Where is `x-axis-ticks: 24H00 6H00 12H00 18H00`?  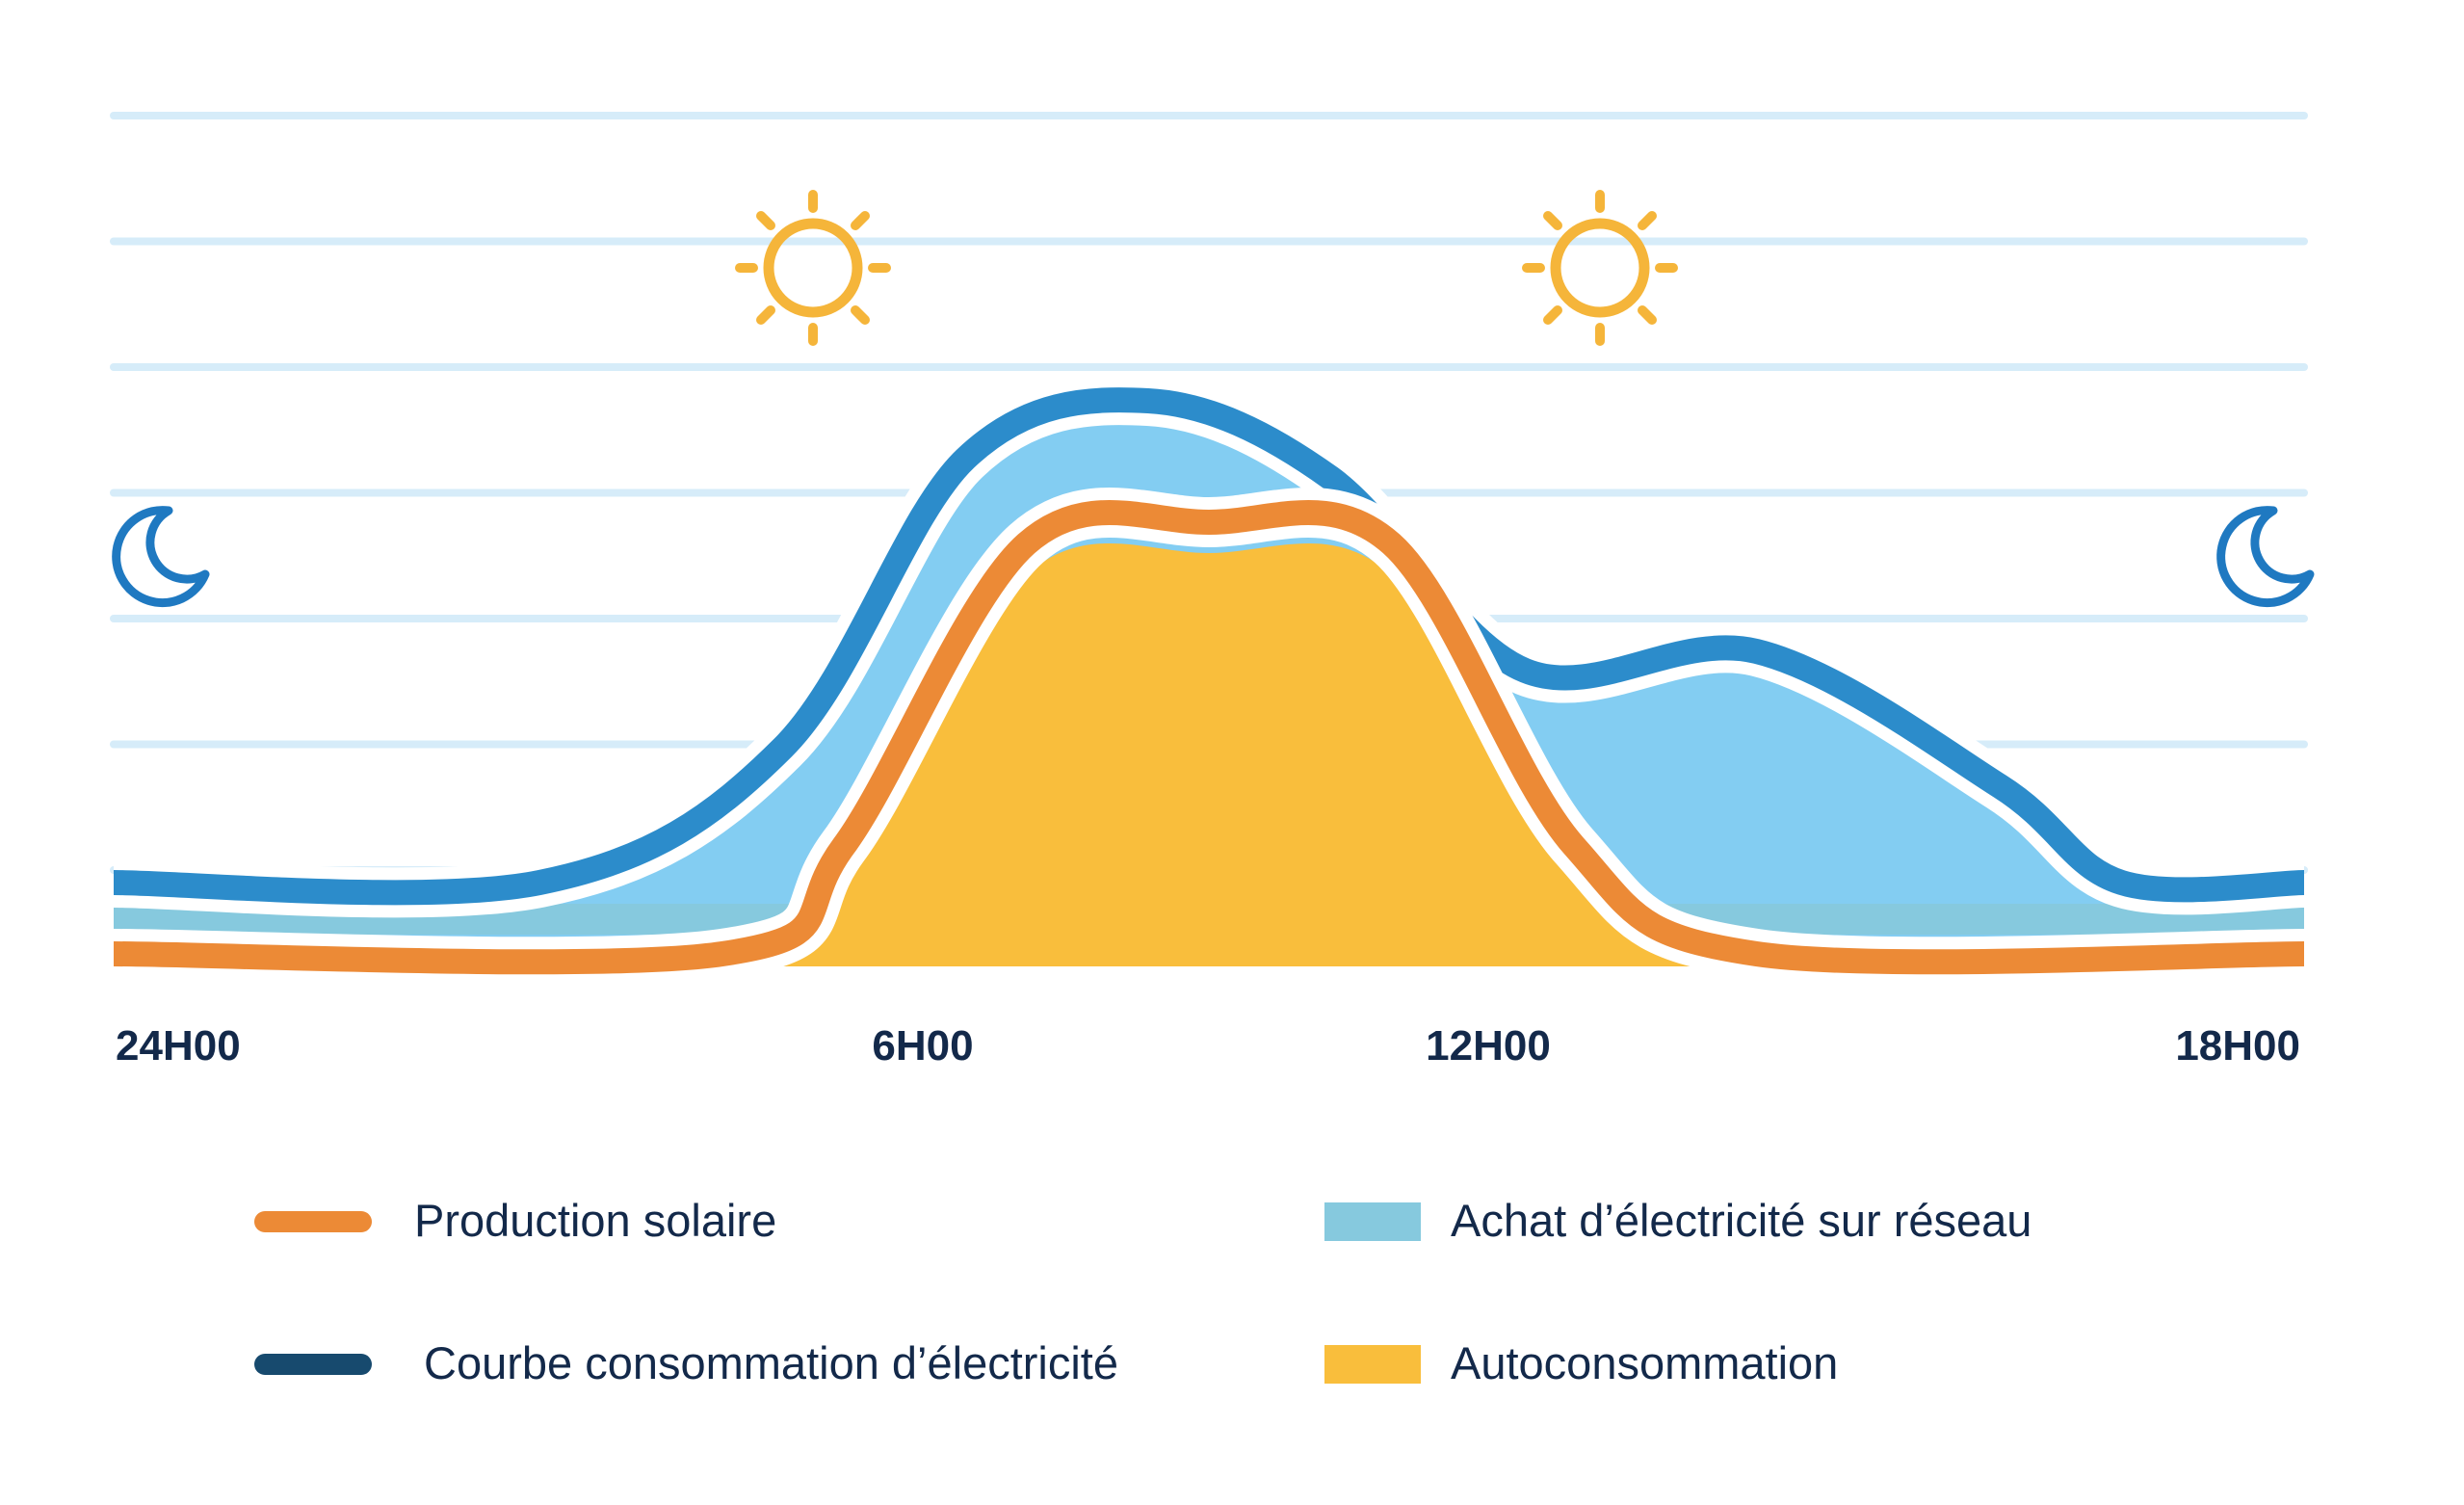
x-axis-ticks: 24H00 6H00 12H00 18H00 is located at coordinates (1208, 1045).